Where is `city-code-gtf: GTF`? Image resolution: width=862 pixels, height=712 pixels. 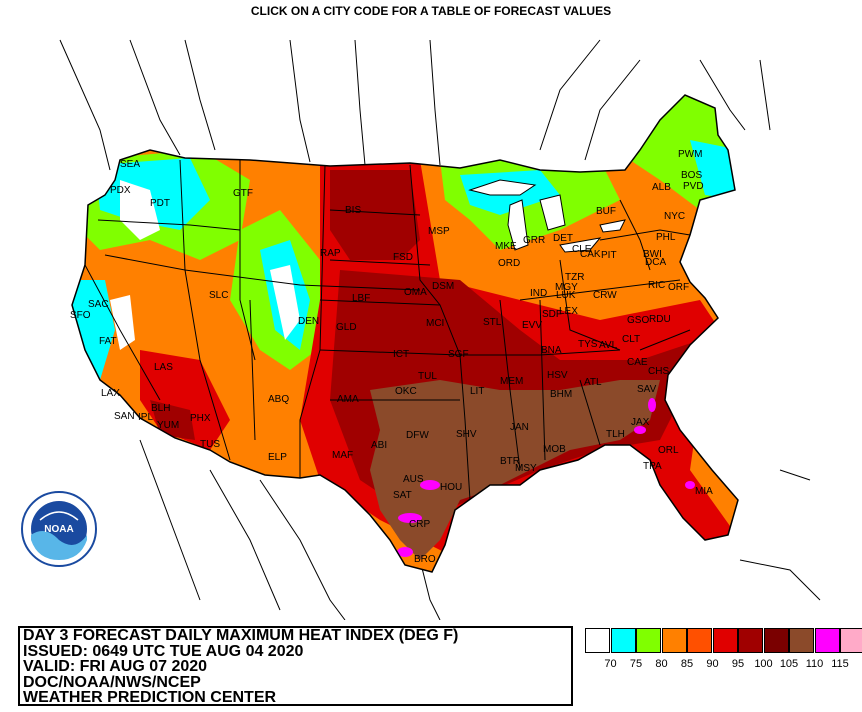 city-code-gtf: GTF is located at coordinates (243, 193).